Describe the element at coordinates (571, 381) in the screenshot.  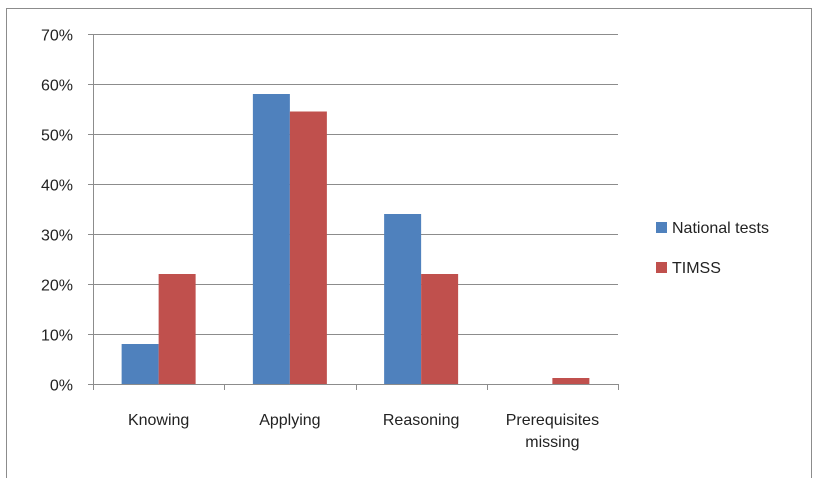
I see `bar-timss-prerequisites-missing` at that location.